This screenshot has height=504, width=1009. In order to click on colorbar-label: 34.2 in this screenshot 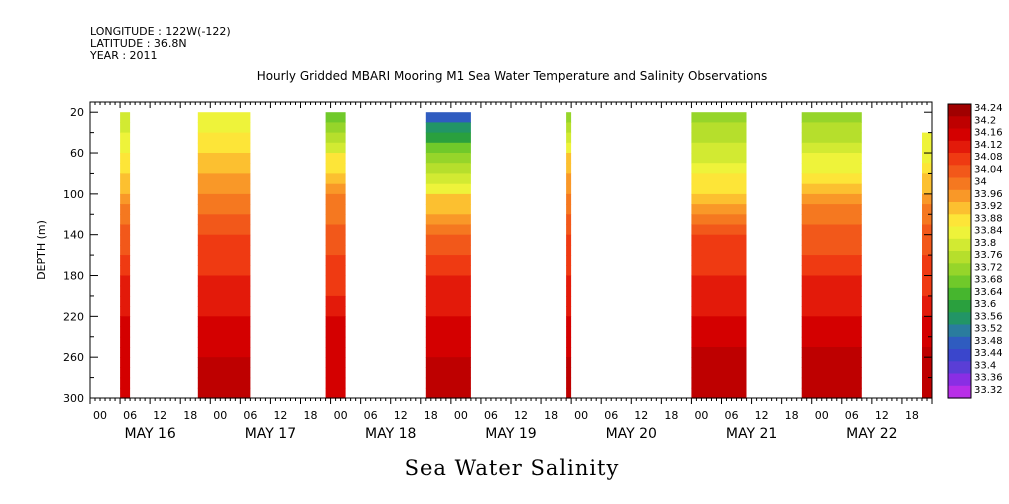, I will do `click(985, 120)`.